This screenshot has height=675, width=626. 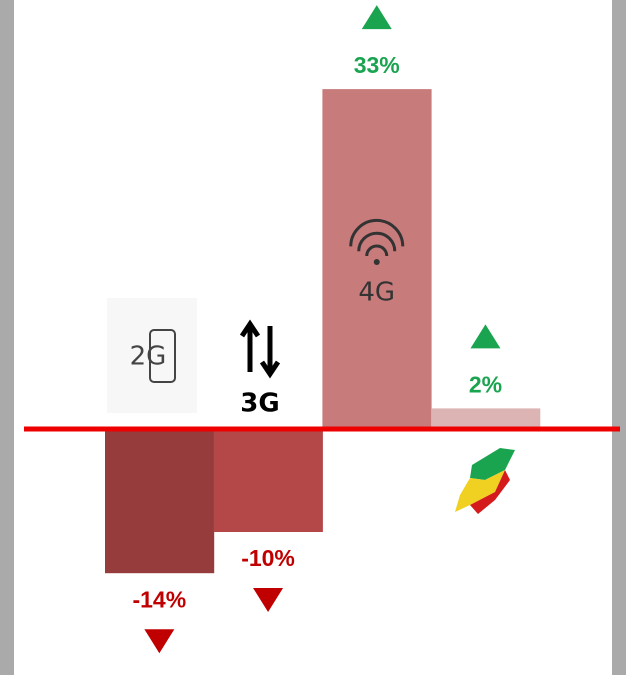 I want to click on icon-label: 3G, so click(x=259, y=404).